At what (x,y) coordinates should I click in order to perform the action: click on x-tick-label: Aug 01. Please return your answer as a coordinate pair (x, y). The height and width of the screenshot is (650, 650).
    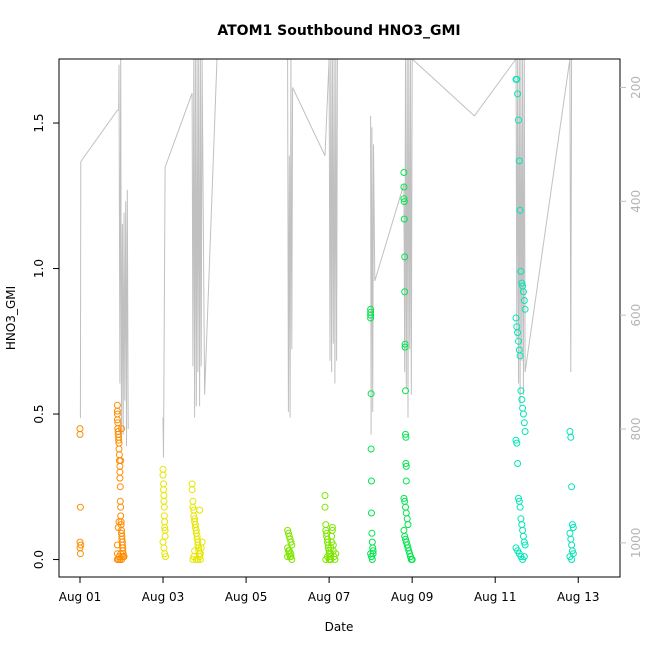
    Looking at the image, I should click on (80, 597).